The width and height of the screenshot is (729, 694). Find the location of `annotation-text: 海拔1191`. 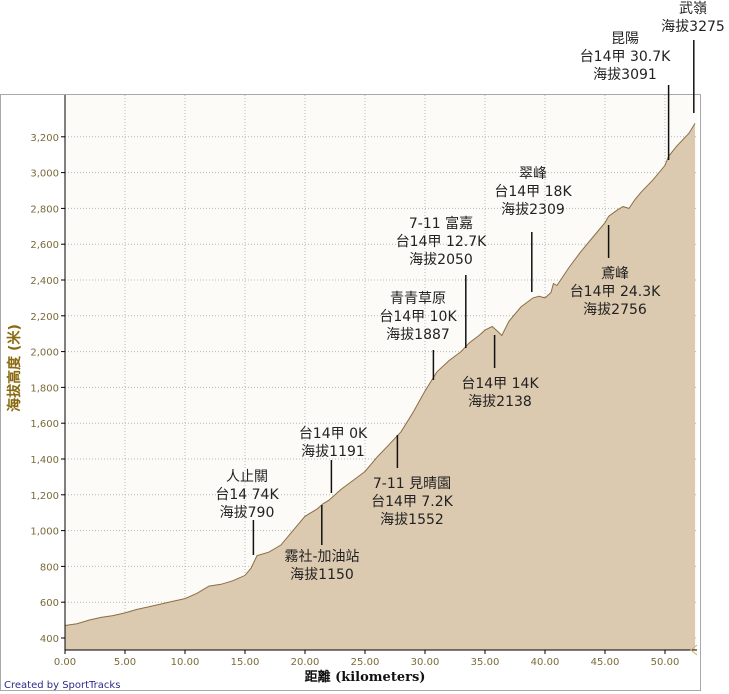

annotation-text: 海拔1191 is located at coordinates (333, 452).